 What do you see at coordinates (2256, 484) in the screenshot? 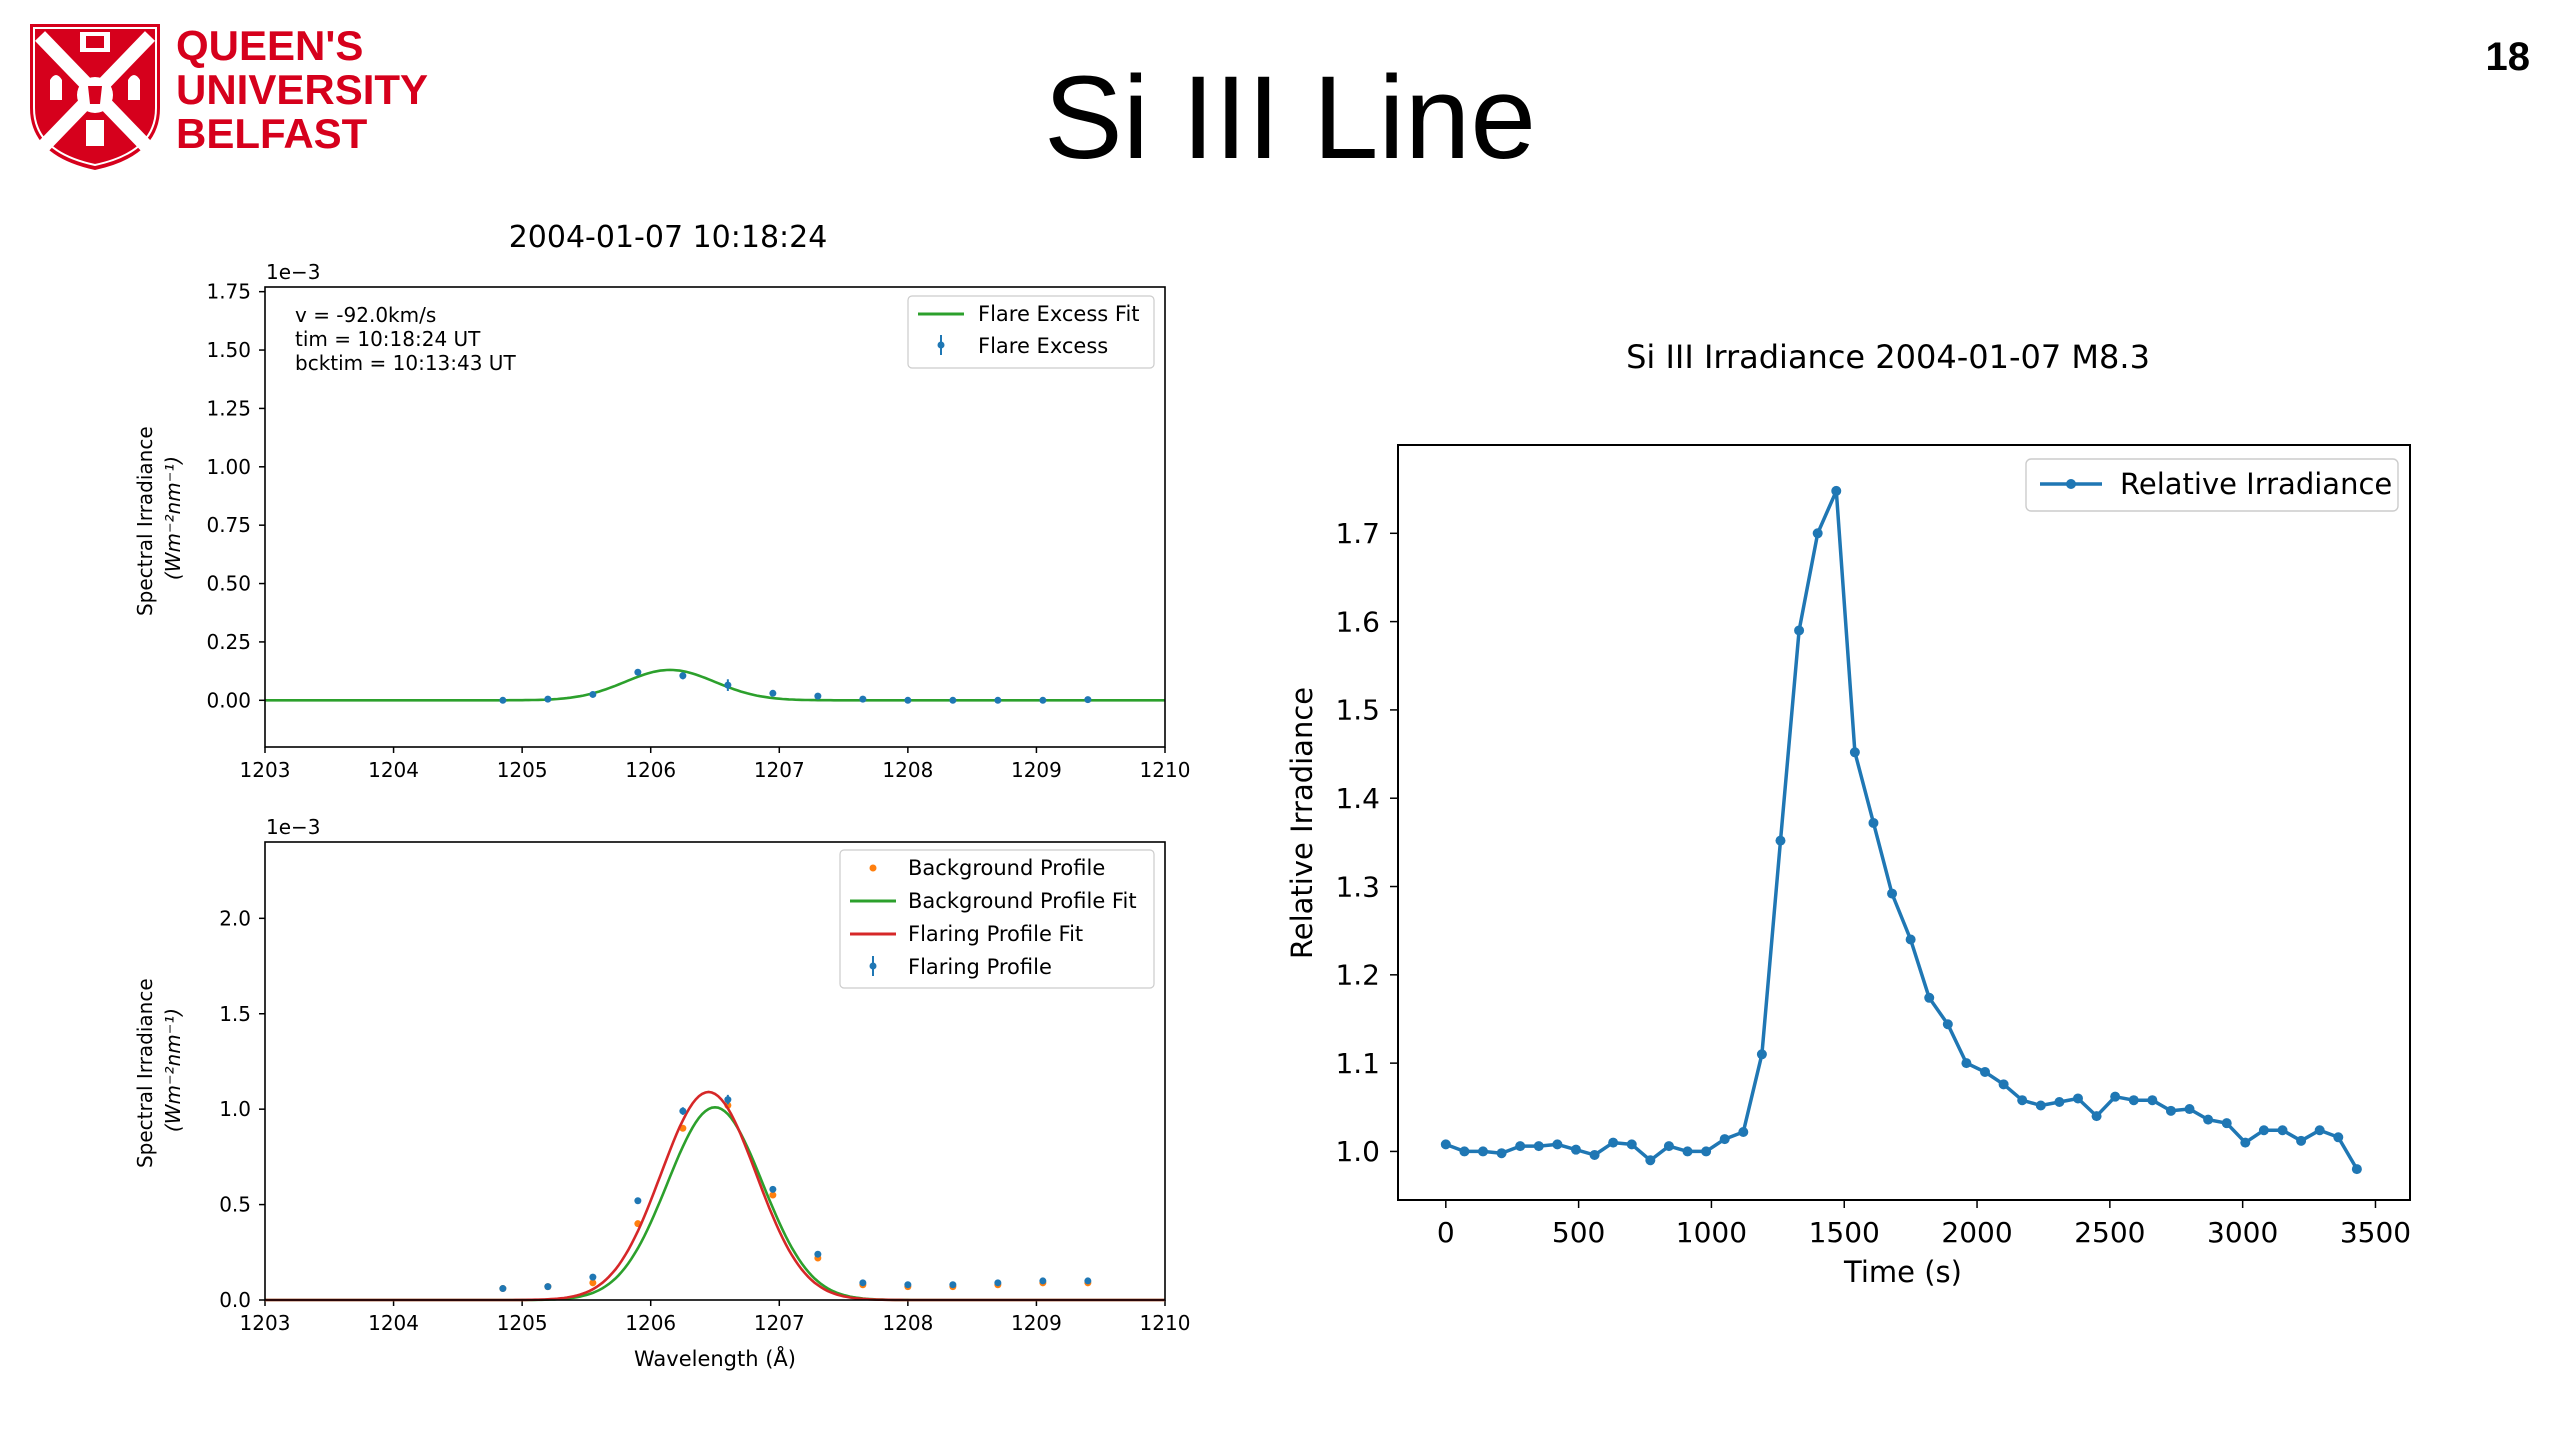
I see `legend-label: Relative Irradiance` at bounding box center [2256, 484].